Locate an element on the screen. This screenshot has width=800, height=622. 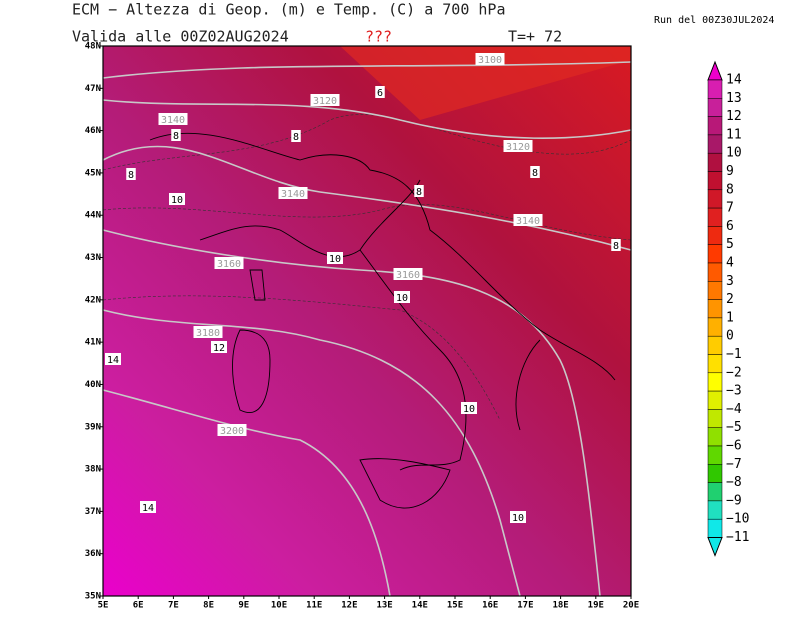
colorbar-label: 0 is located at coordinates (730, 336).